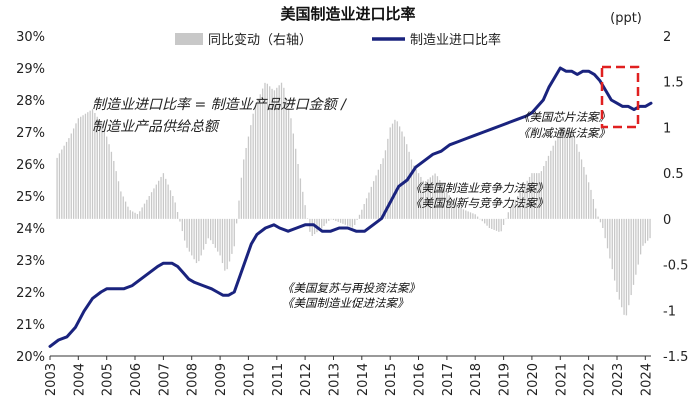 The image size is (700, 410). Describe the element at coordinates (455, 40) in the screenshot. I see `legend-line-label: 制造业进口比率` at that location.